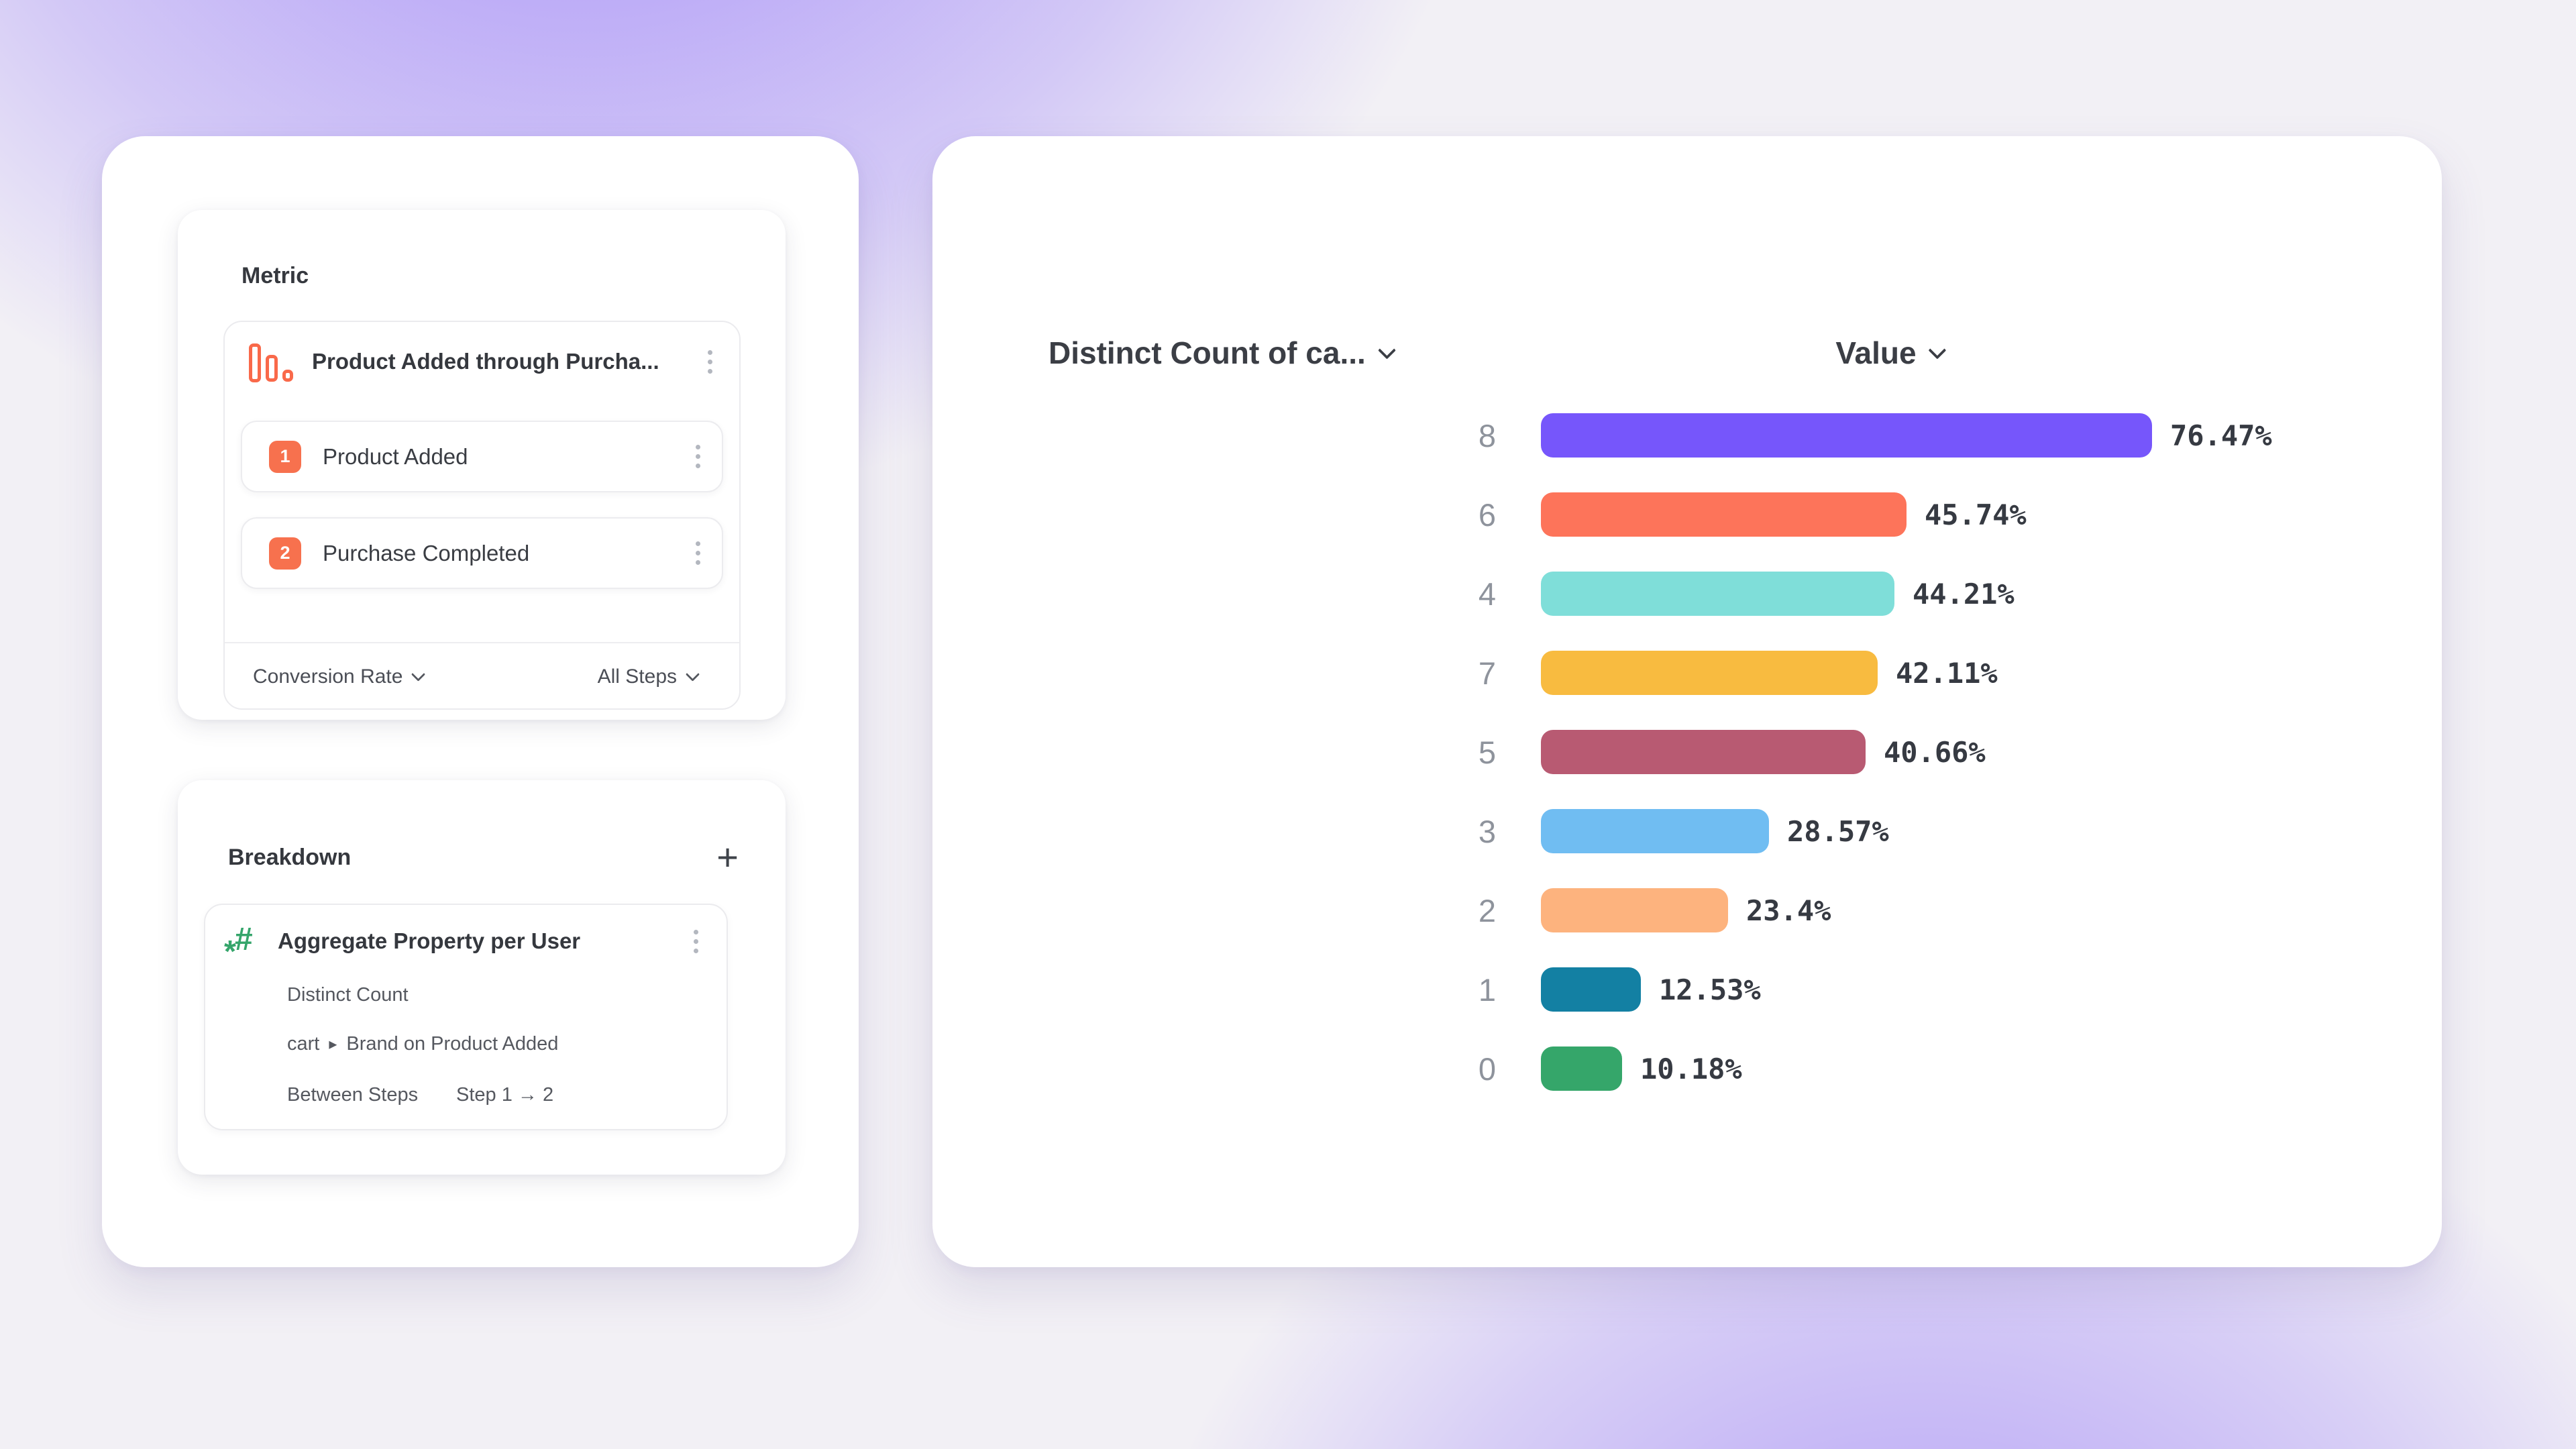 Image resolution: width=2576 pixels, height=1449 pixels. What do you see at coordinates (303, 1044) in the screenshot?
I see `property-path-prefix: cart` at bounding box center [303, 1044].